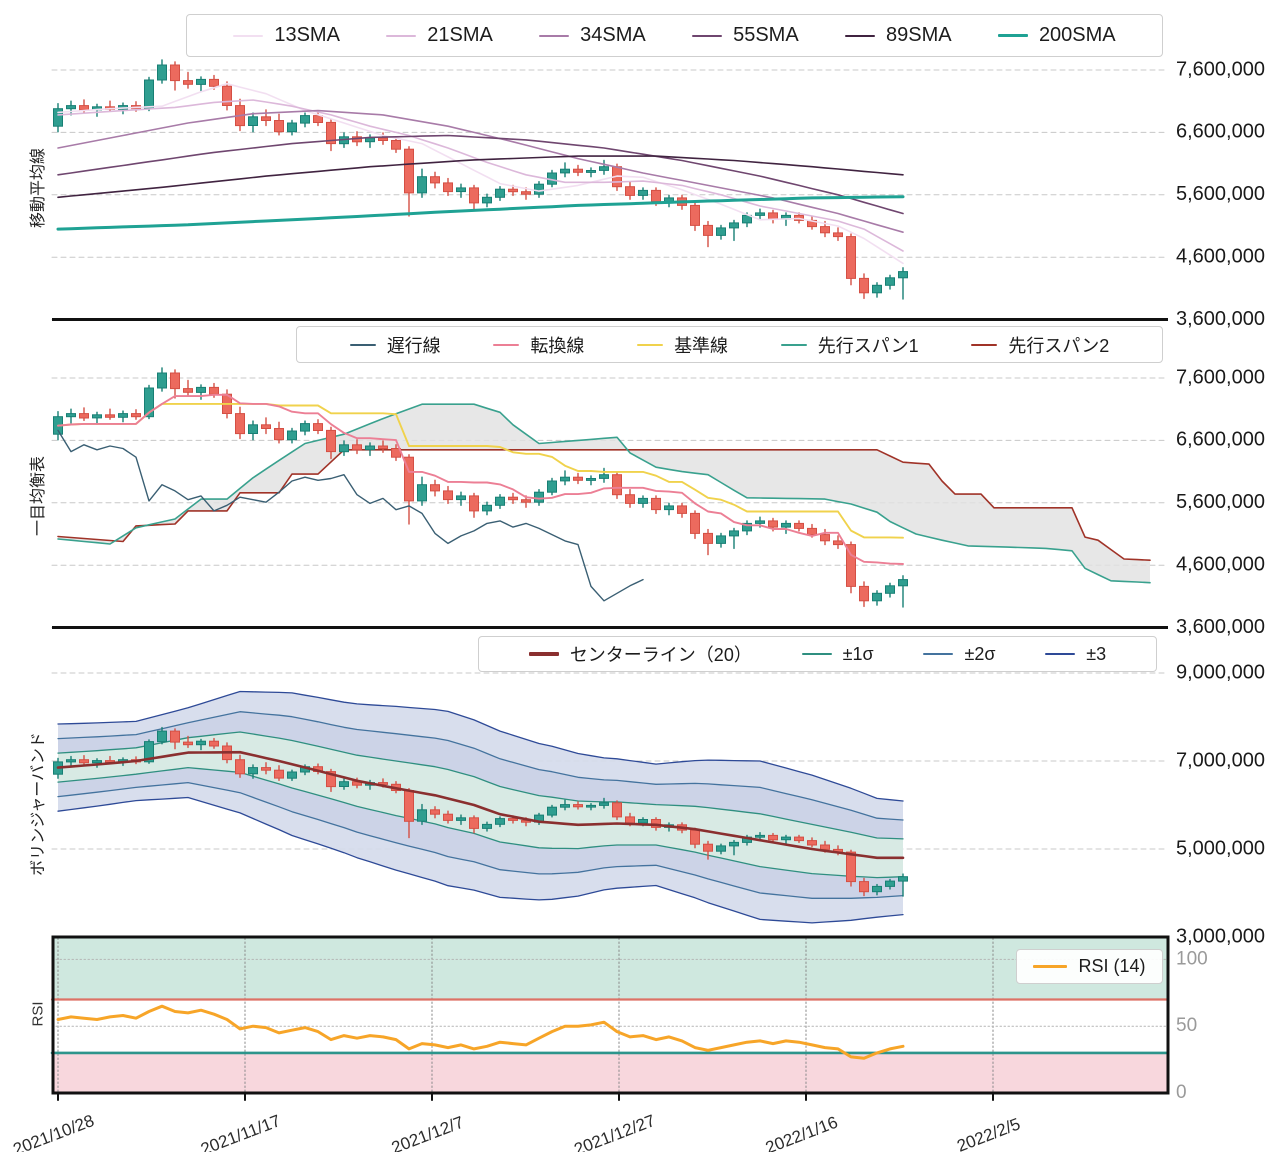  What do you see at coordinates (858, 653) in the screenshot?
I see `legend-label: ±1σ` at bounding box center [858, 653].